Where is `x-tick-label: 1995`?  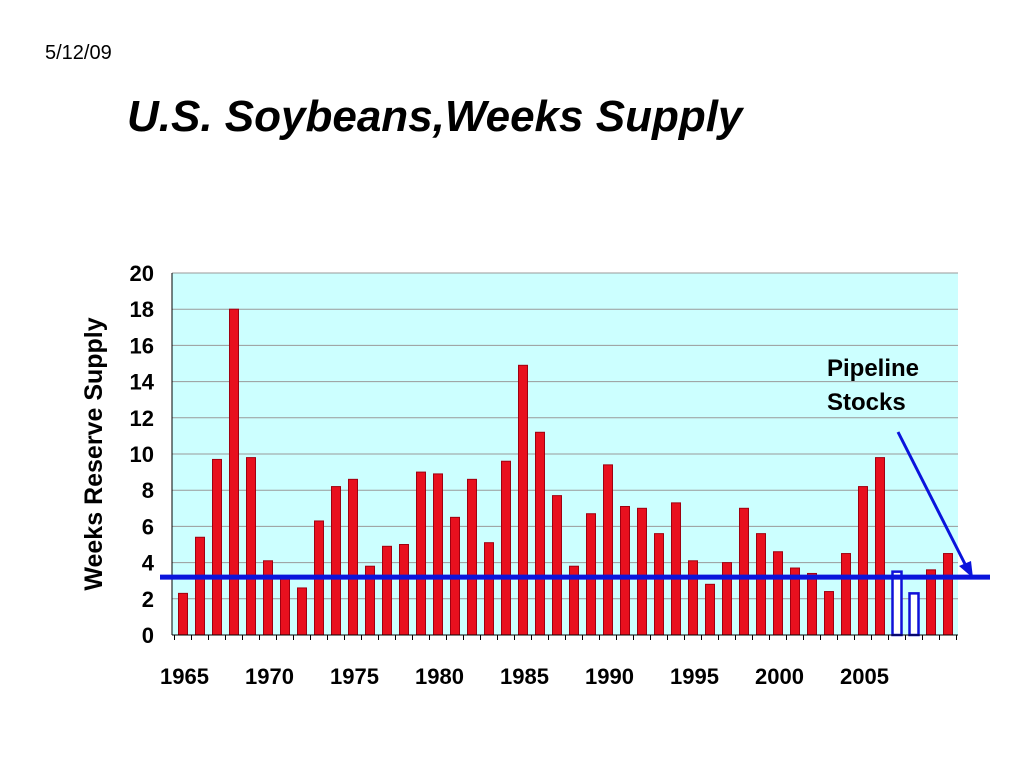
x-tick-label: 1995 is located at coordinates (694, 676).